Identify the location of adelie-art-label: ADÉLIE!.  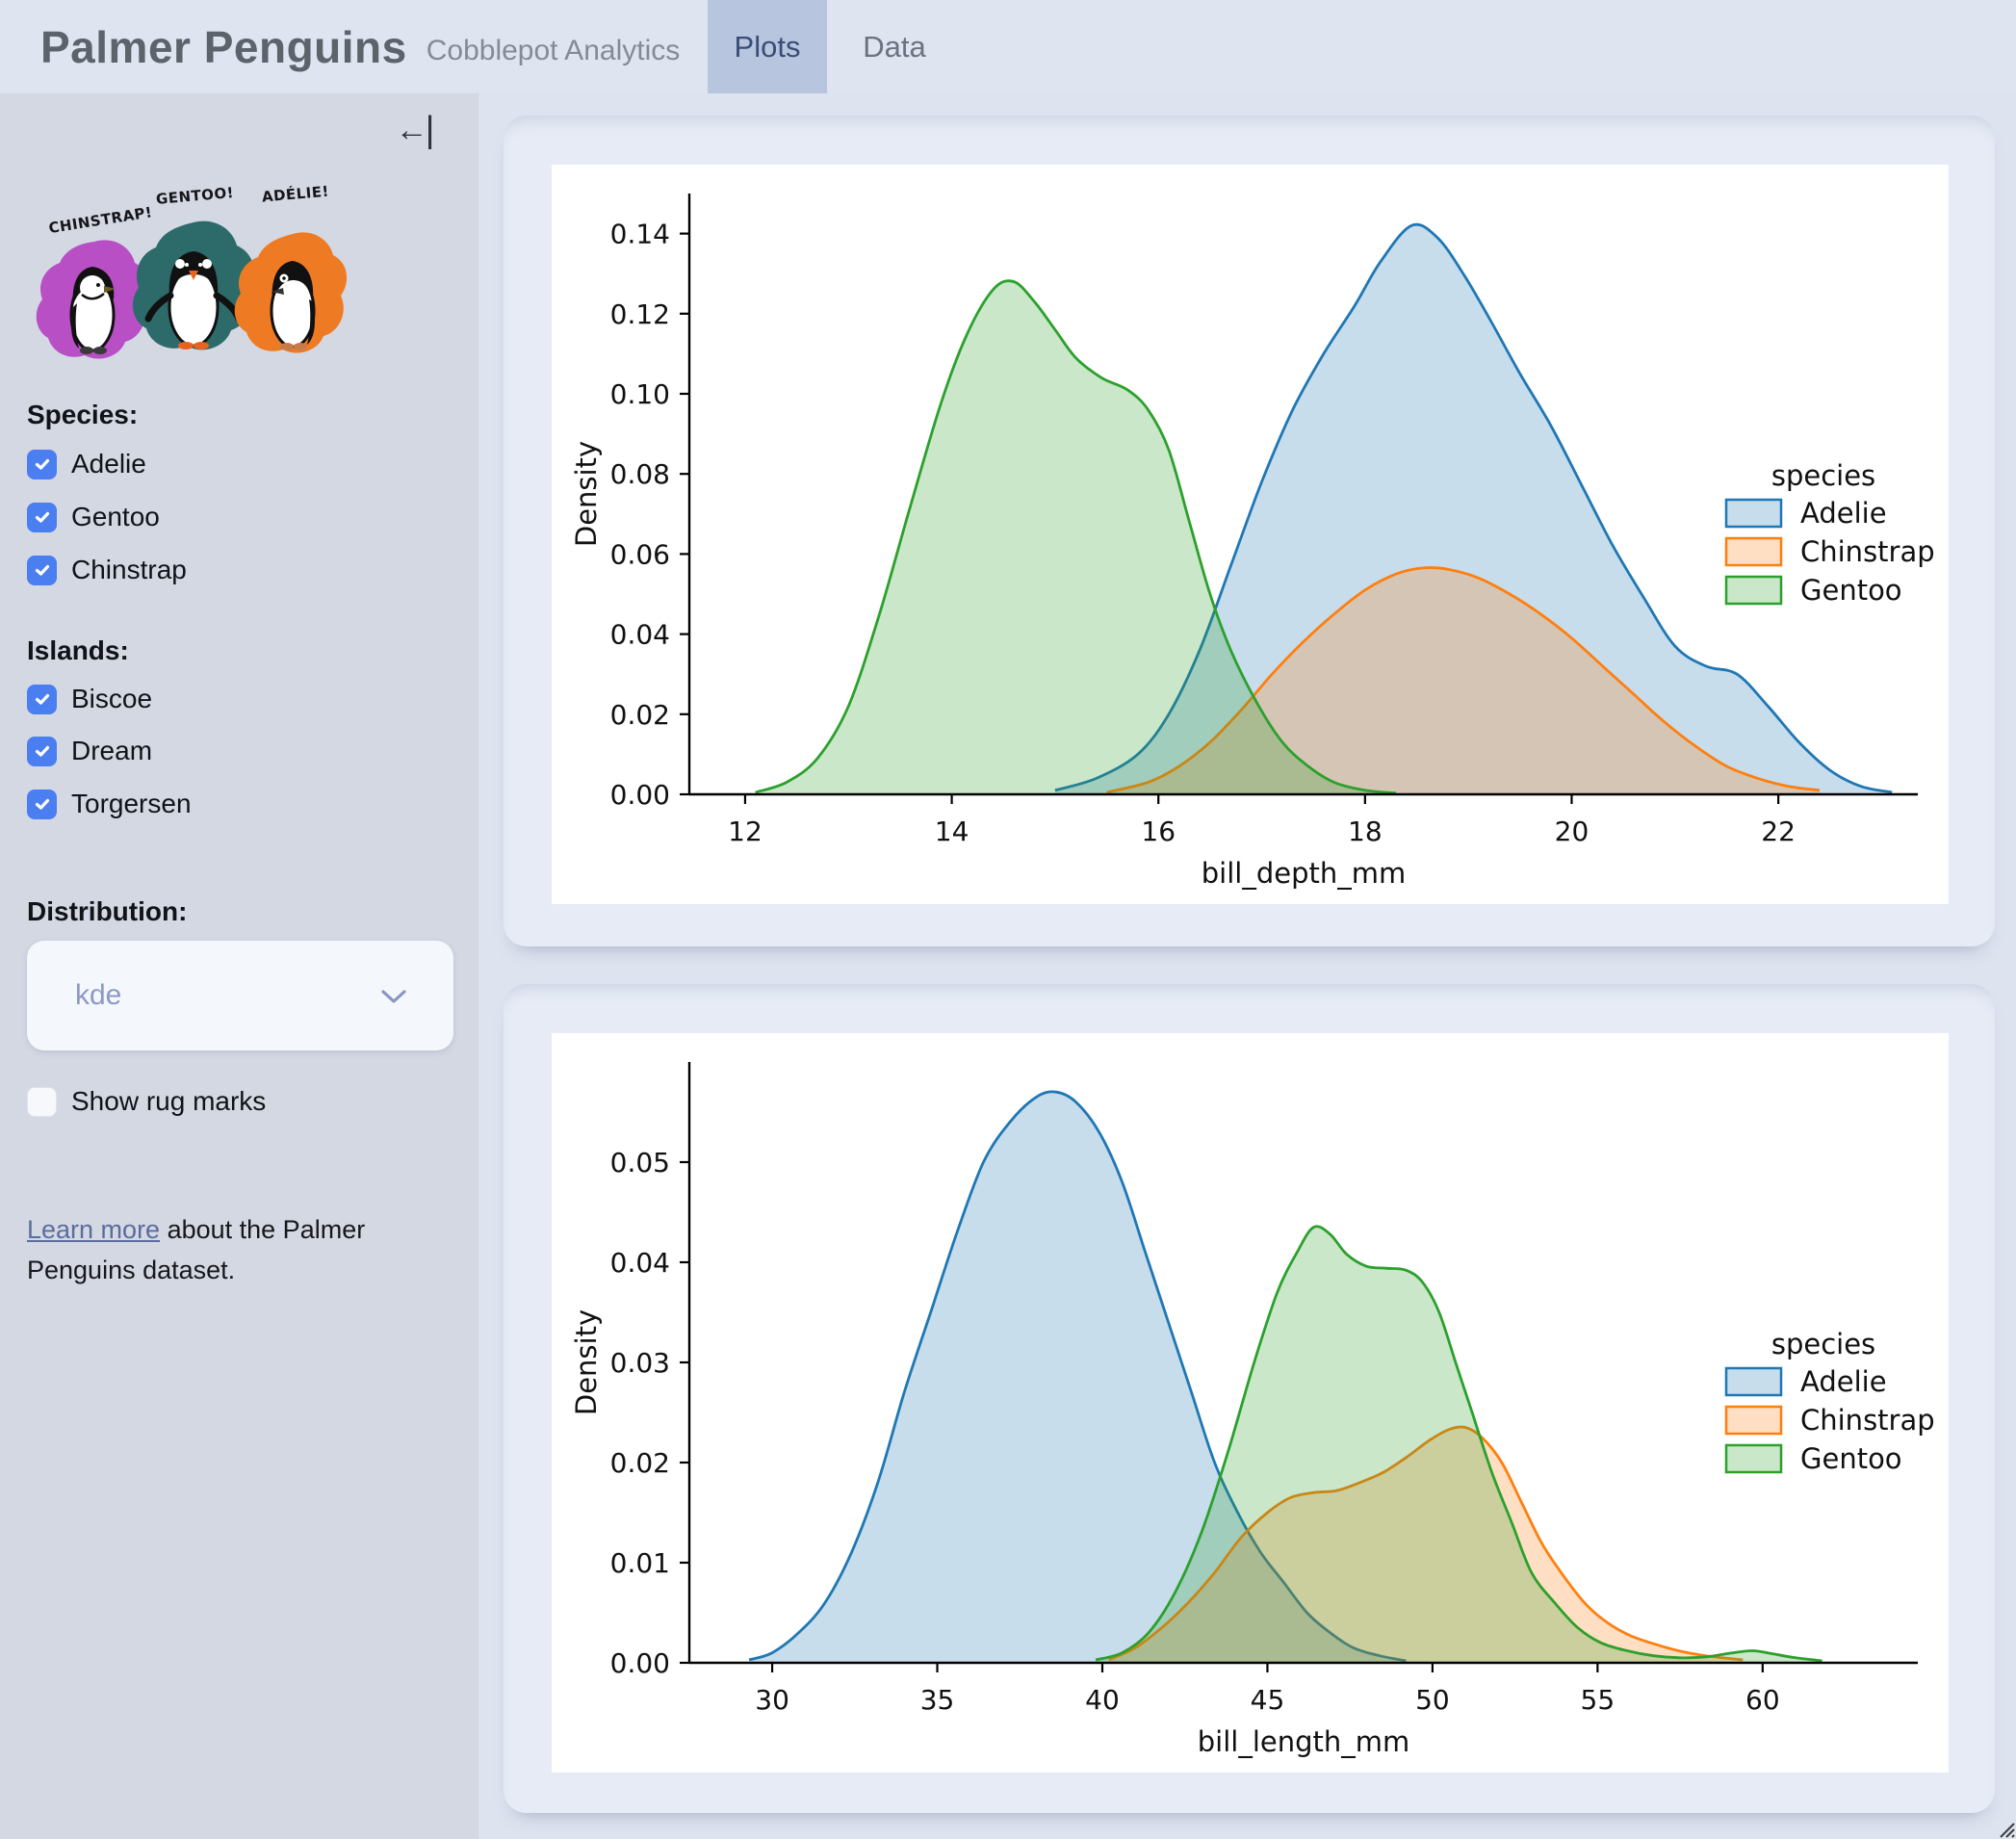
(295, 194).